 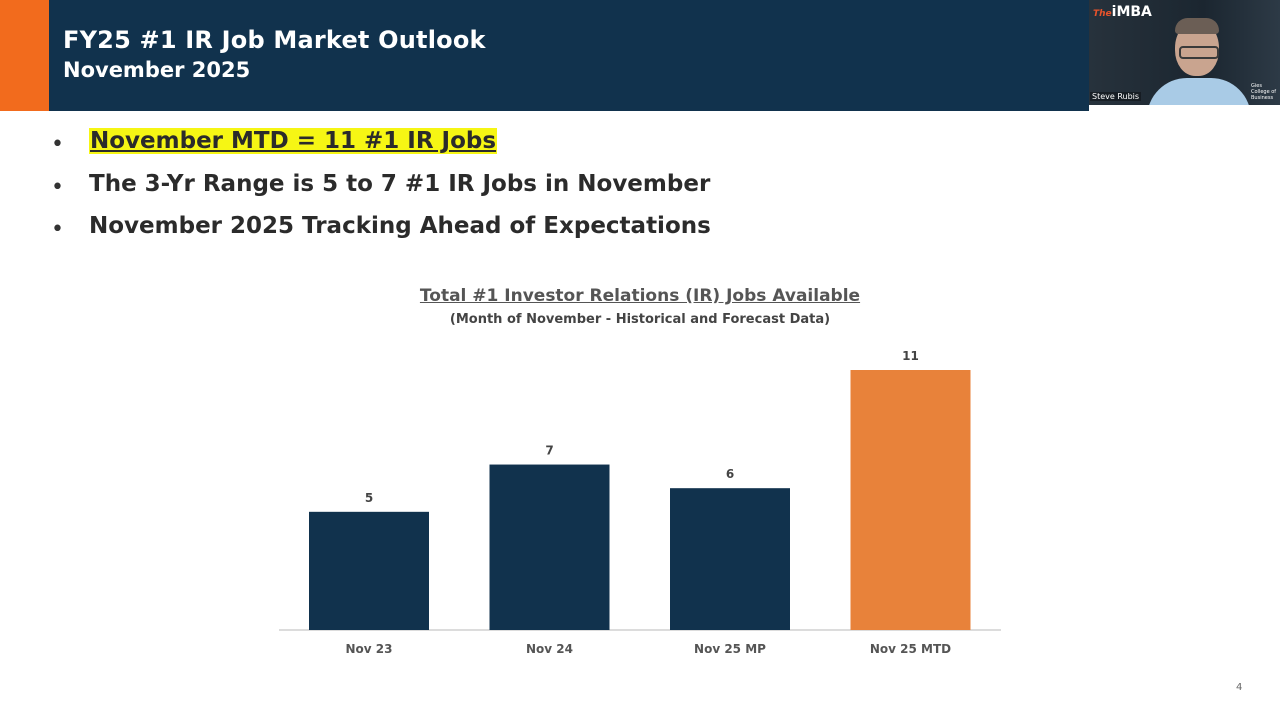 What do you see at coordinates (1197, 26) in the screenshot?
I see `presenter-hair` at bounding box center [1197, 26].